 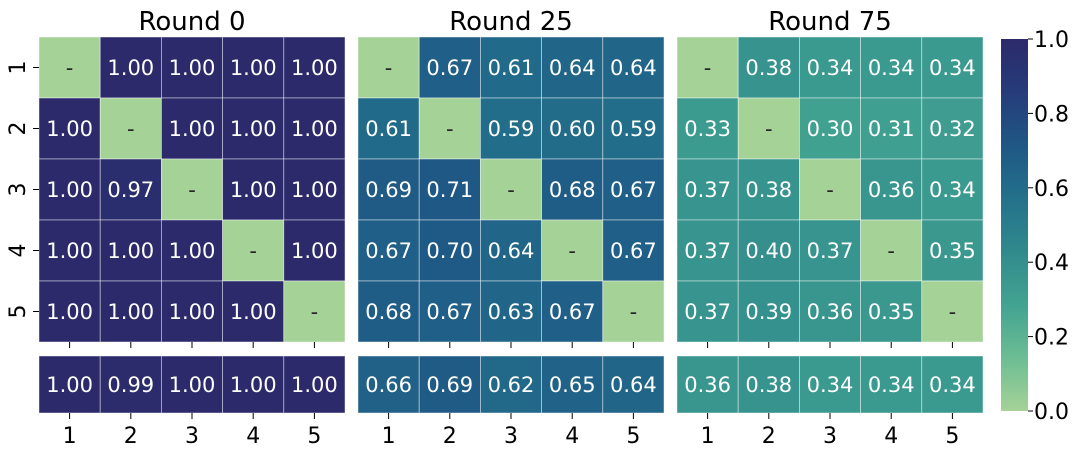 What do you see at coordinates (707, 385) in the screenshot?
I see `summary-label: 0.36` at bounding box center [707, 385].